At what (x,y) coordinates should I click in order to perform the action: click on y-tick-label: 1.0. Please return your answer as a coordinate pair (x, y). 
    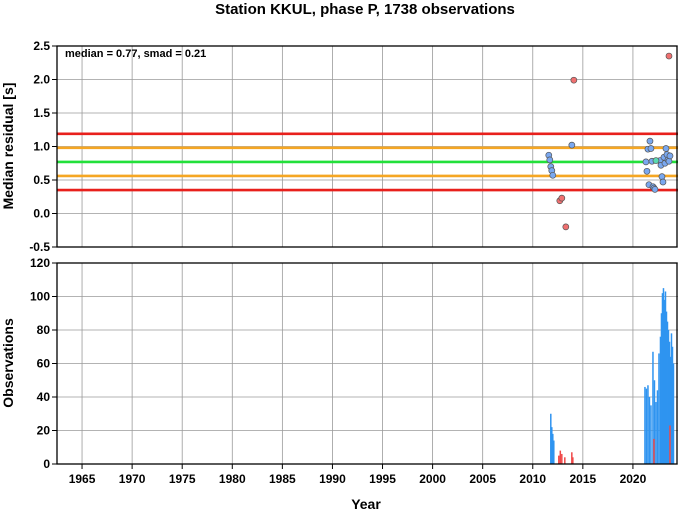
    Looking at the image, I should click on (41, 147).